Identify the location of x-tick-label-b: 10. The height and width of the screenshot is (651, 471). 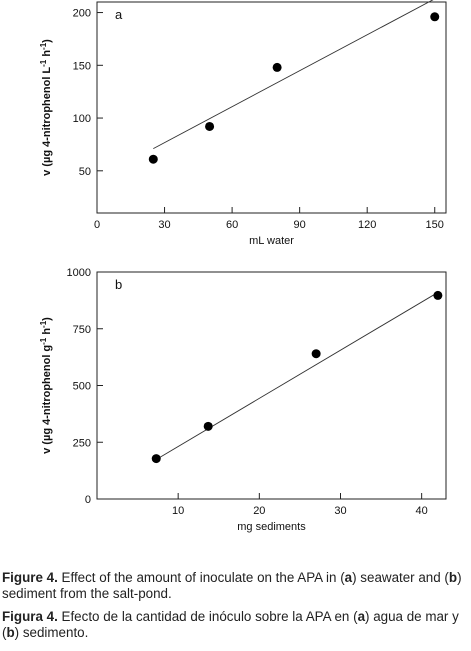
(178, 511).